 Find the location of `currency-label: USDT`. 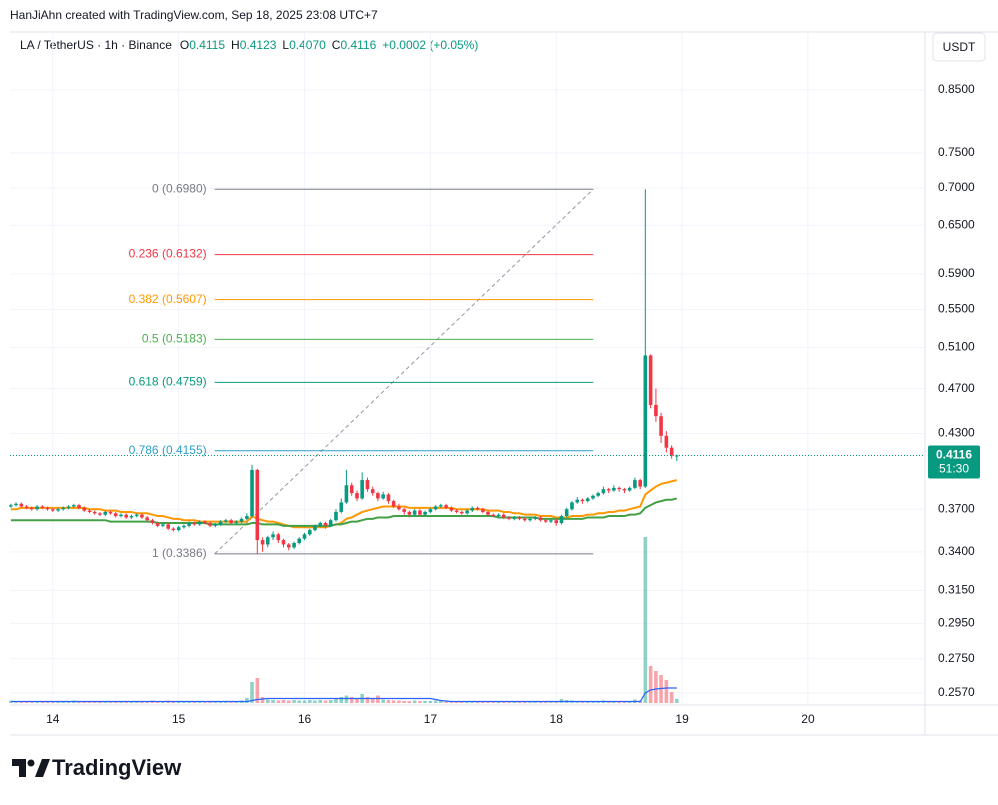

currency-label: USDT is located at coordinates (959, 47).